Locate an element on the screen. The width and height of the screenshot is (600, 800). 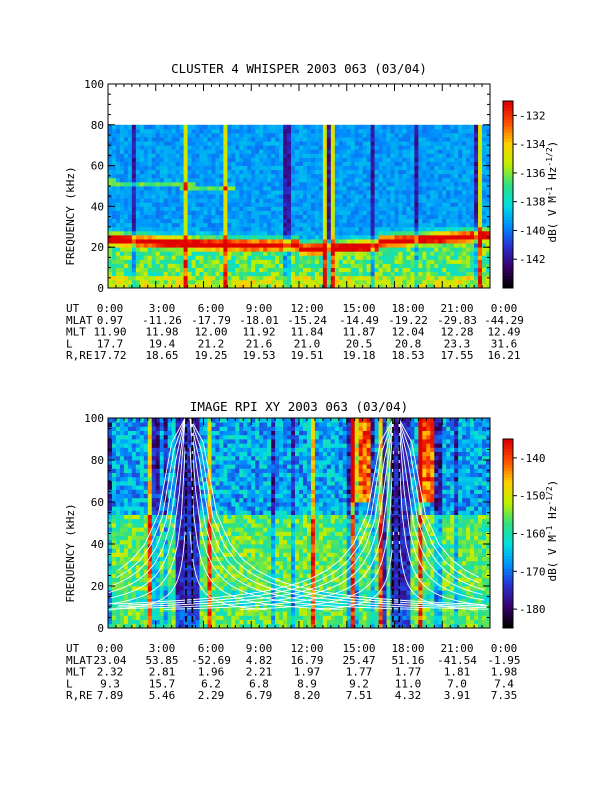
ephemeris-value: 21.2 is located at coordinates (211, 343).